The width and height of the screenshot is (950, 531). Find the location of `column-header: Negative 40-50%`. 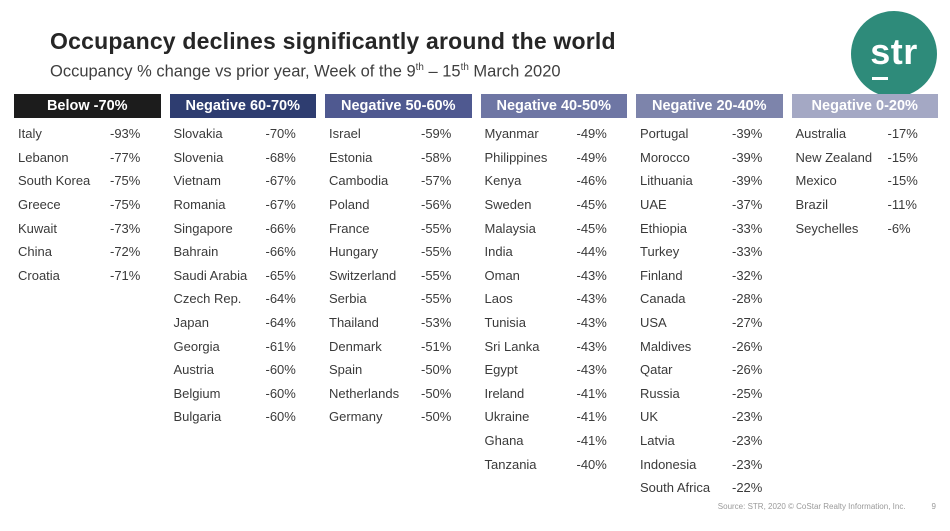

column-header: Negative 40-50% is located at coordinates (553, 106).